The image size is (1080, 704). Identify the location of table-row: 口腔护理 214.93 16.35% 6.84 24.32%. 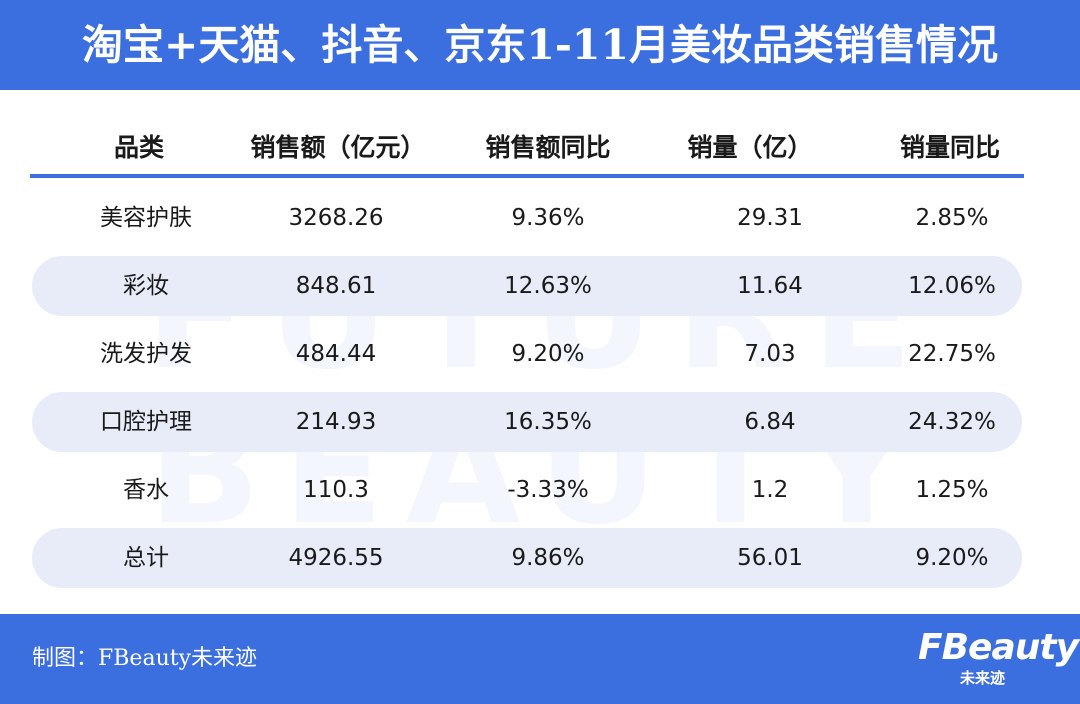
(527, 422).